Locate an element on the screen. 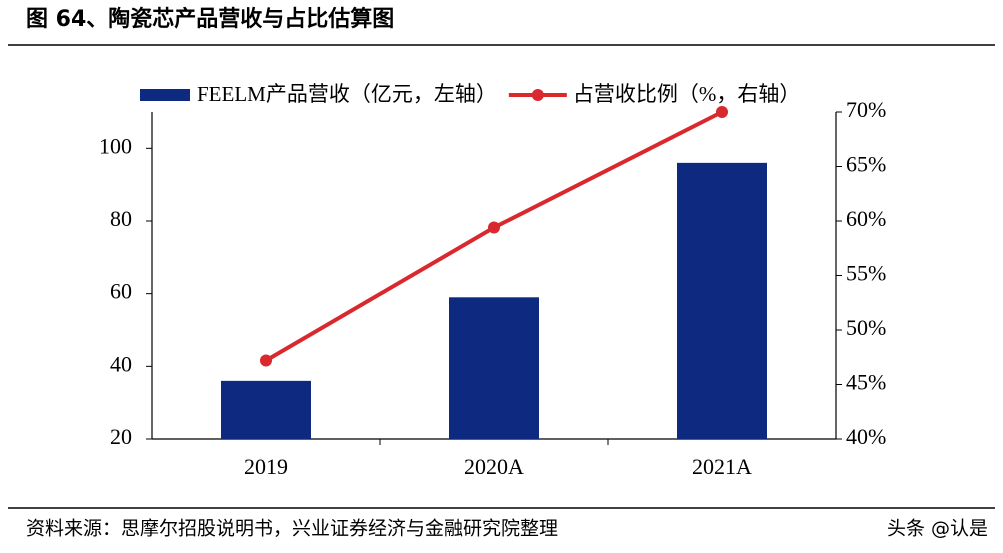 Image resolution: width=1003 pixels, height=553 pixels. y-tick-label: 40 is located at coordinates (121, 363).